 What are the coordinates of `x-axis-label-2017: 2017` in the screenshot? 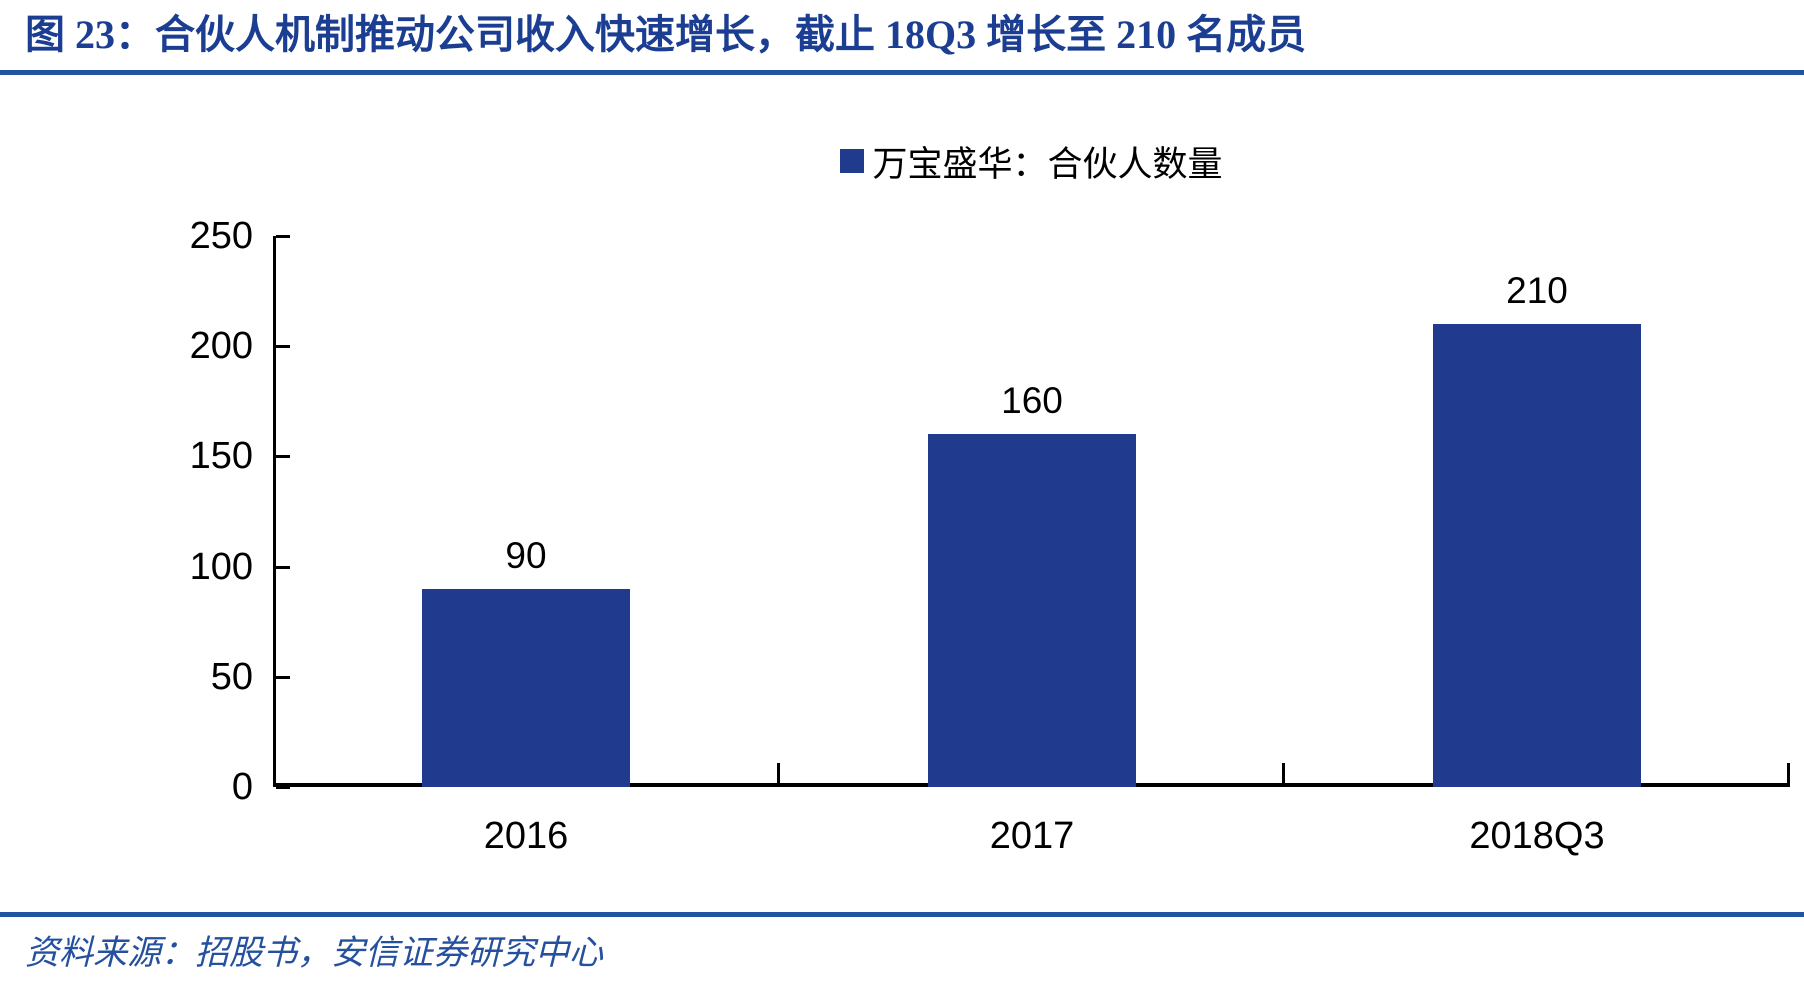 It's located at (1032, 836).